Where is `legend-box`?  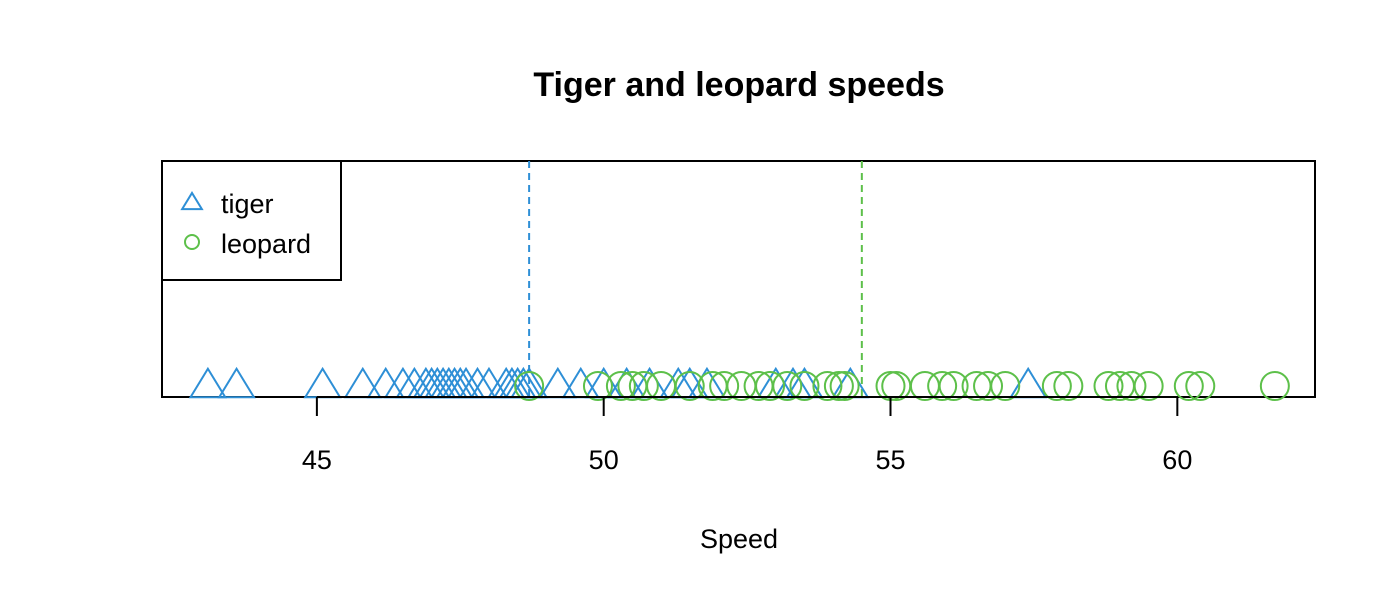
legend-box is located at coordinates (251, 220).